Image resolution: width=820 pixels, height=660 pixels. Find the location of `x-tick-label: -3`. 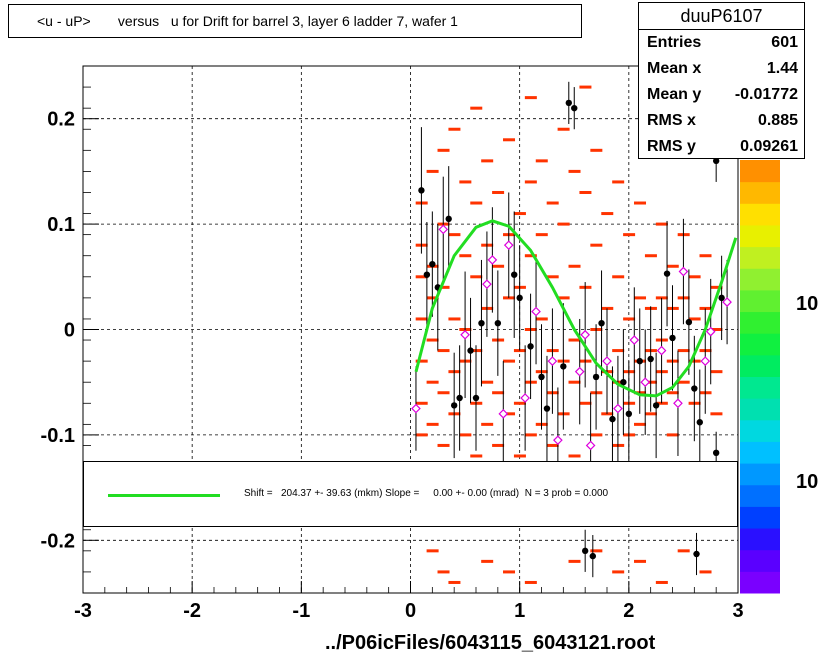

x-tick-label: -3 is located at coordinates (83, 611).